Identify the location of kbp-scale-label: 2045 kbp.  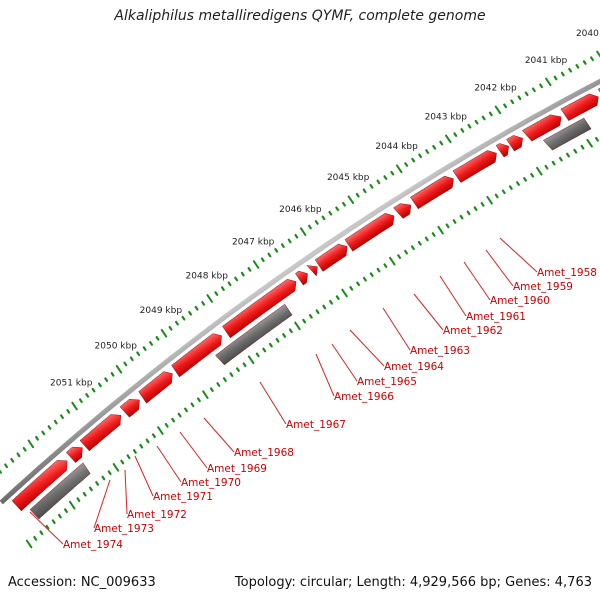
(348, 178).